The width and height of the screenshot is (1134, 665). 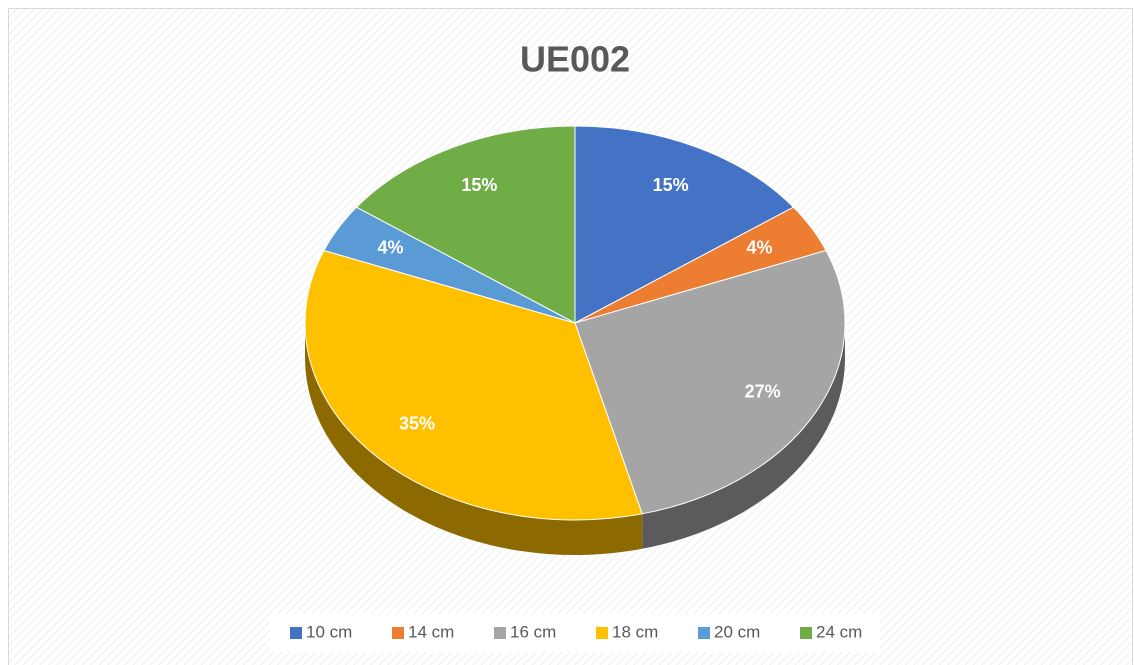 What do you see at coordinates (635, 631) in the screenshot?
I see `legend-label: 18 cm` at bounding box center [635, 631].